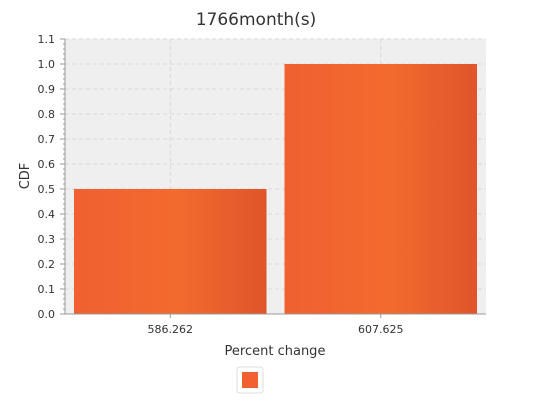  I want to click on x-axis: 586.262 607.625, so click(275, 324).